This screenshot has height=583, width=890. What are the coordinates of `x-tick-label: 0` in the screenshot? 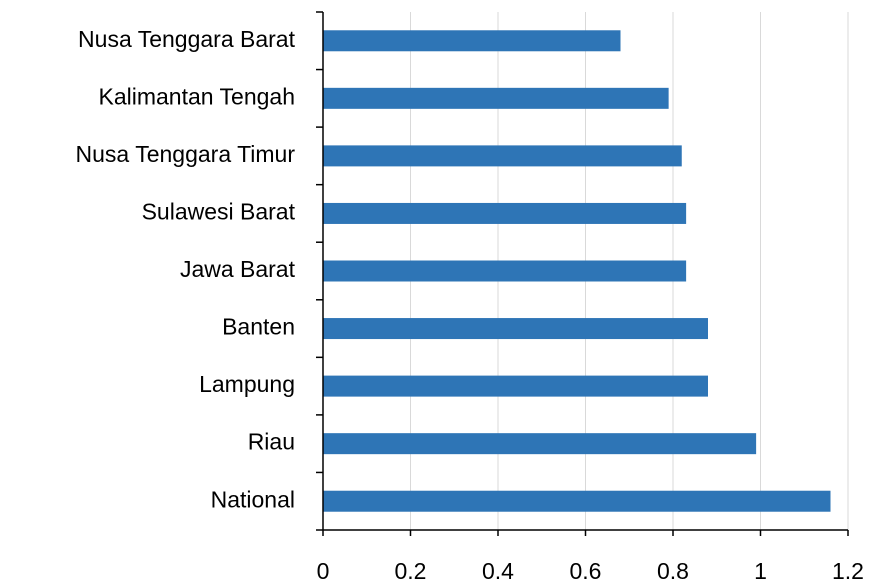 It's located at (323, 570).